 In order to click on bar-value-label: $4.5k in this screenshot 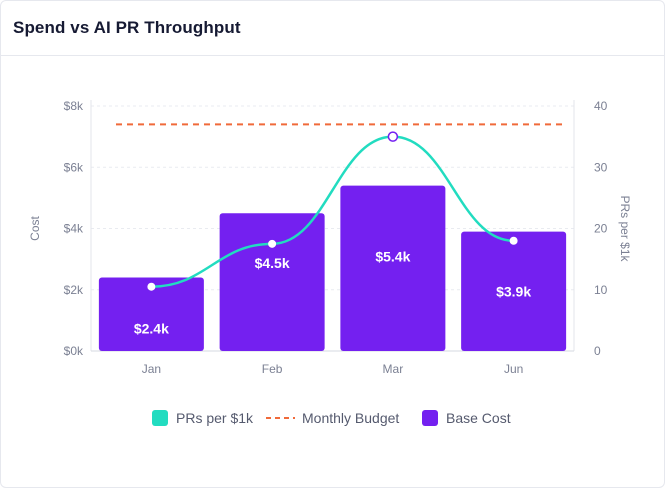, I will do `click(272, 263)`.